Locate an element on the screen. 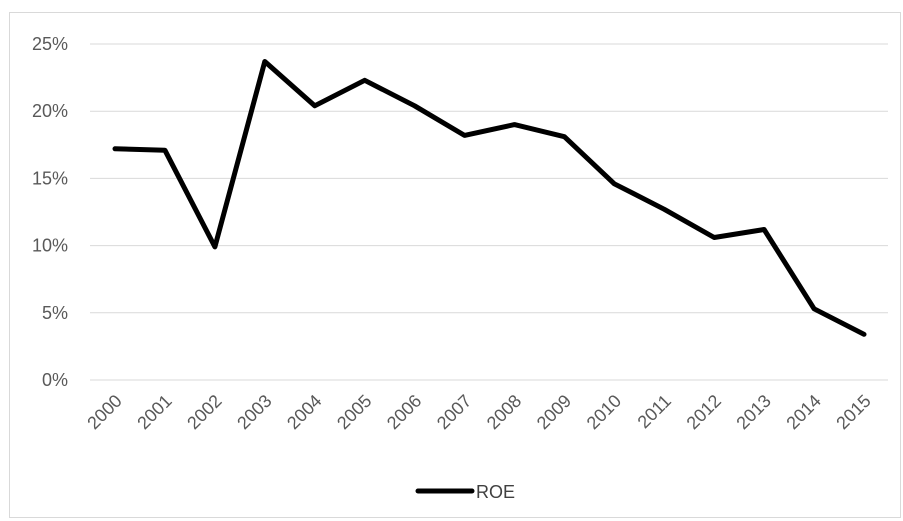  x-tick-label: 2004 is located at coordinates (304, 412).